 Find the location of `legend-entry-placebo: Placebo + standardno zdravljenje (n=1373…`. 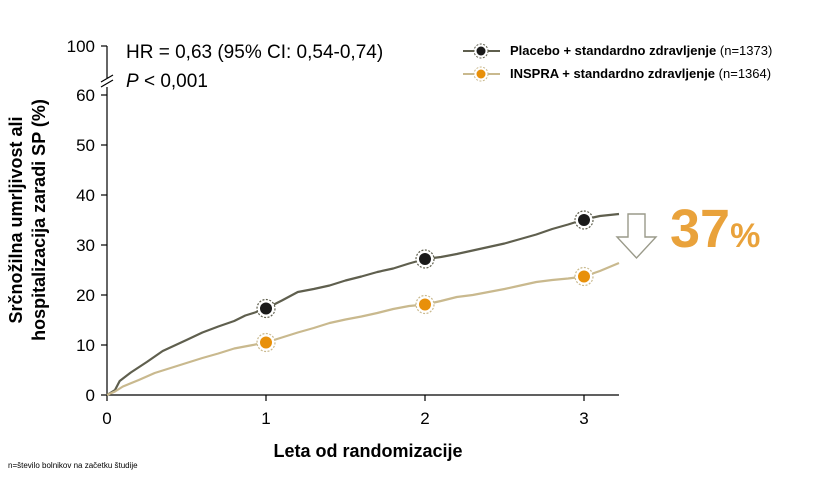

legend-entry-placebo: Placebo + standardno zdravljenje (n=1373… is located at coordinates (641, 50).